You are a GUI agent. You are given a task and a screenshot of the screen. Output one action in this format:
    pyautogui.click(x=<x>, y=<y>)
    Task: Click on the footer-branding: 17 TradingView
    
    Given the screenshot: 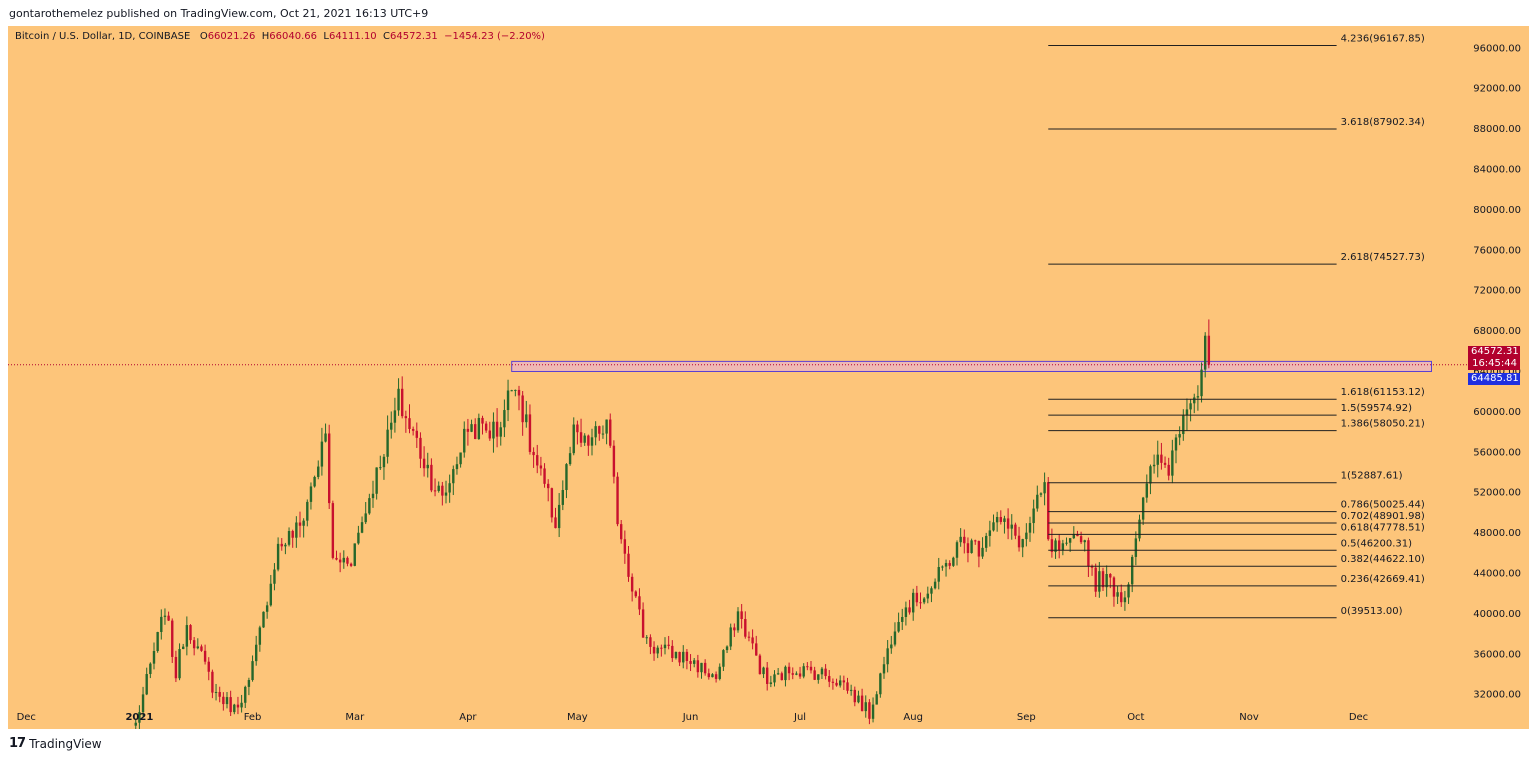 What is the action you would take?
    pyautogui.click(x=55, y=743)
    